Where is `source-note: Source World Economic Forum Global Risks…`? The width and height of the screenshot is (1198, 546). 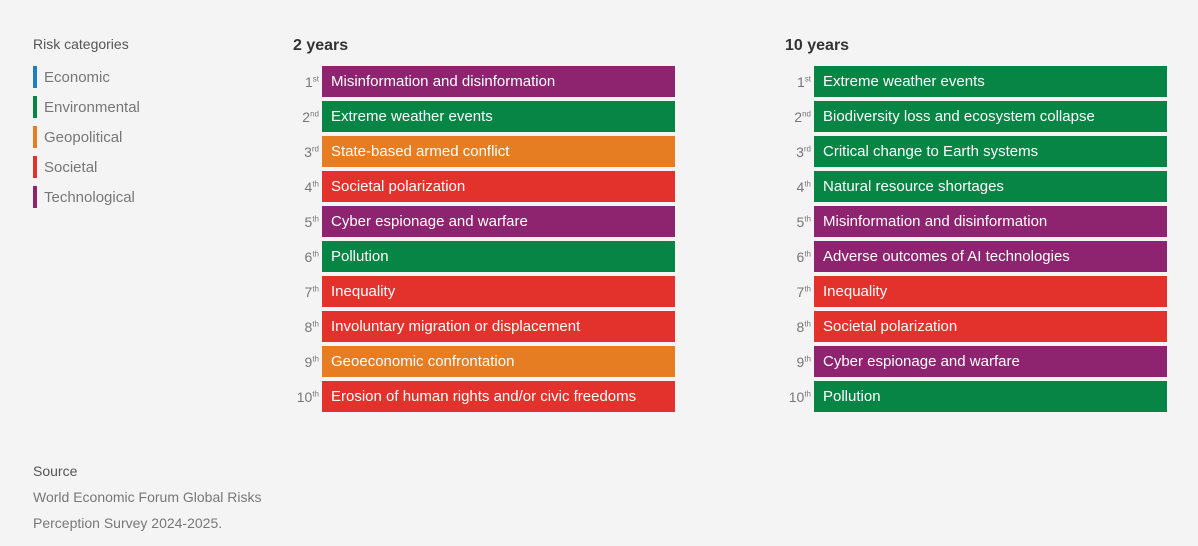
source-note: Source World Economic Forum Global Risks… is located at coordinates (147, 497).